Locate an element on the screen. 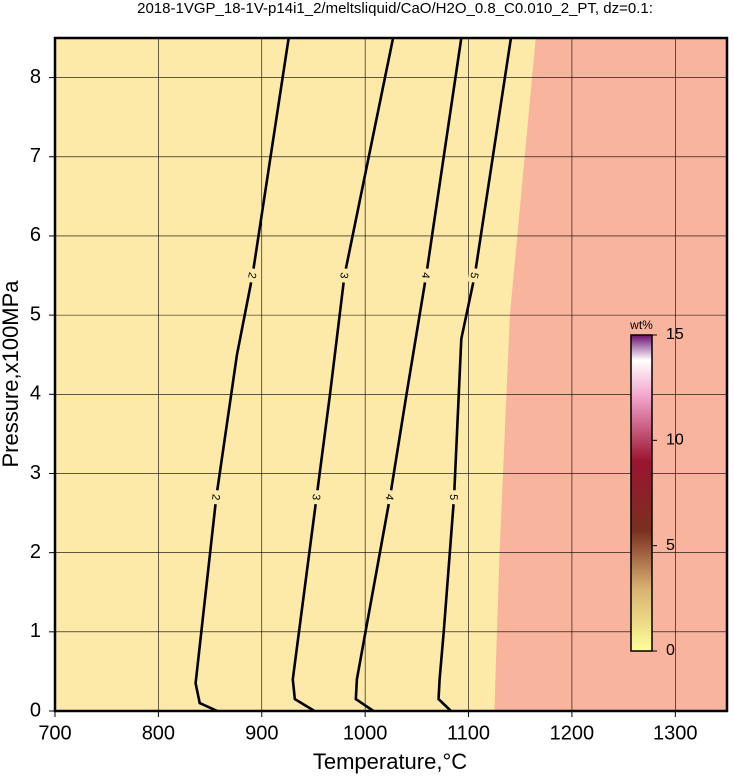 The width and height of the screenshot is (734, 776). y-tick-label: 8 is located at coordinates (35, 77).